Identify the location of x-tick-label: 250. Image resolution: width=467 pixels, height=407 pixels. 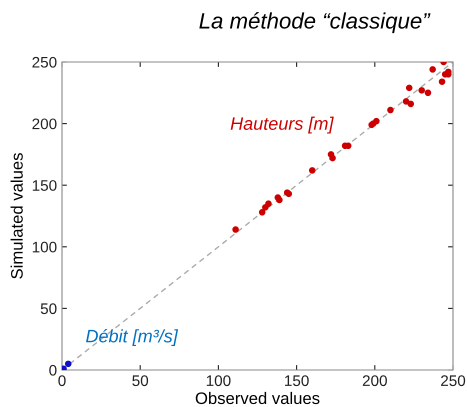
(453, 380).